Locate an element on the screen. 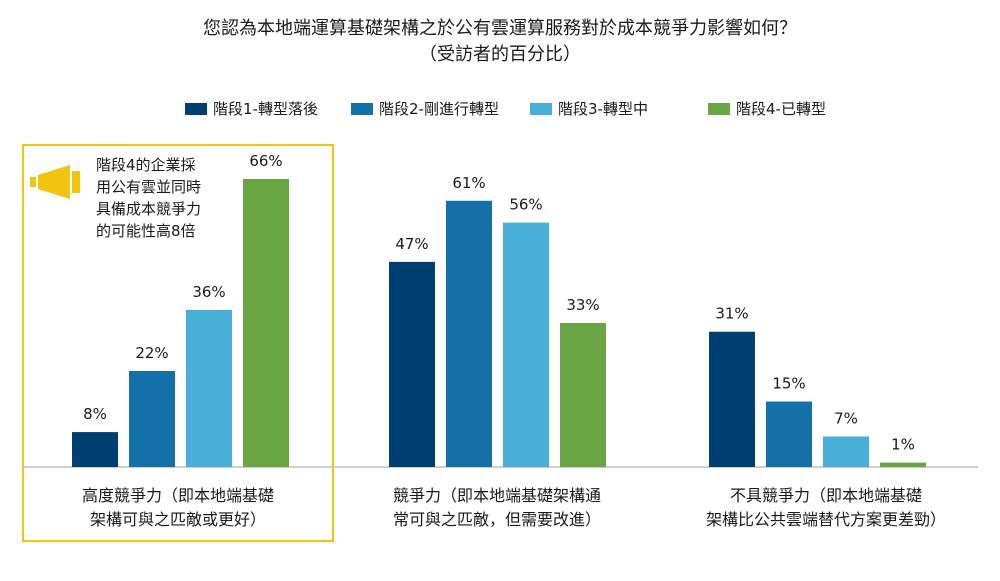 The height and width of the screenshot is (581, 1000). bar-stage2-cat1 is located at coordinates (152, 418).